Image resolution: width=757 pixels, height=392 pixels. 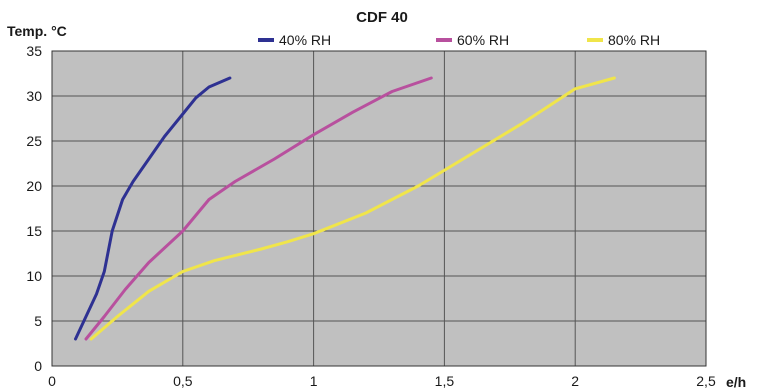 I want to click on x-tick-label: 2,5, so click(x=706, y=381).